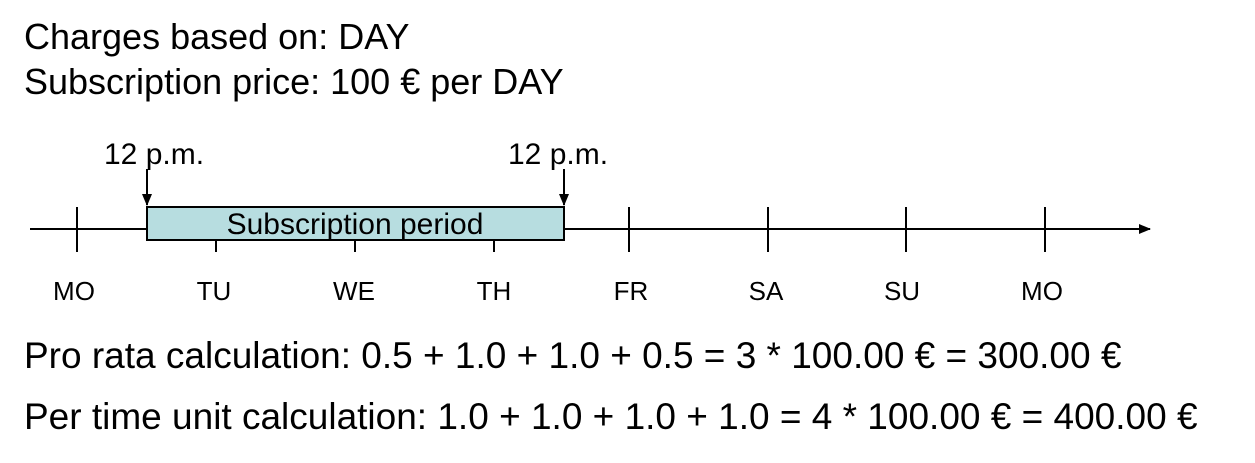 This screenshot has width=1255, height=463. What do you see at coordinates (154, 154) in the screenshot?
I see `period-start-label: 12 p.m.` at bounding box center [154, 154].